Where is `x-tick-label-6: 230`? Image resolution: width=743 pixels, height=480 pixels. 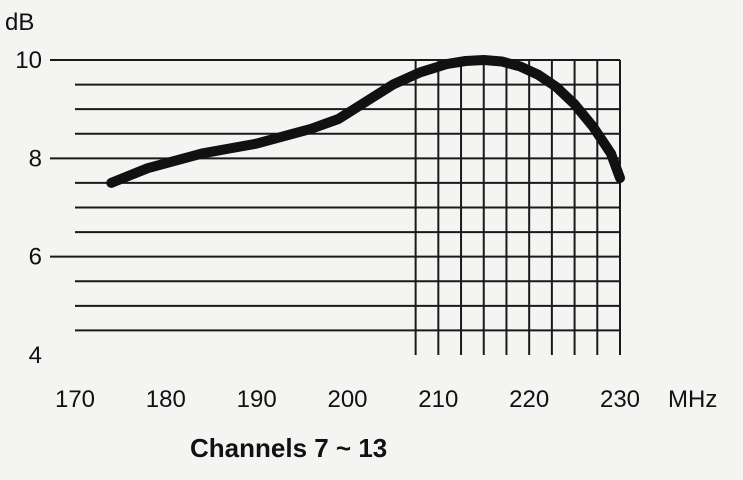
x-tick-label-6: 230 is located at coordinates (620, 399).